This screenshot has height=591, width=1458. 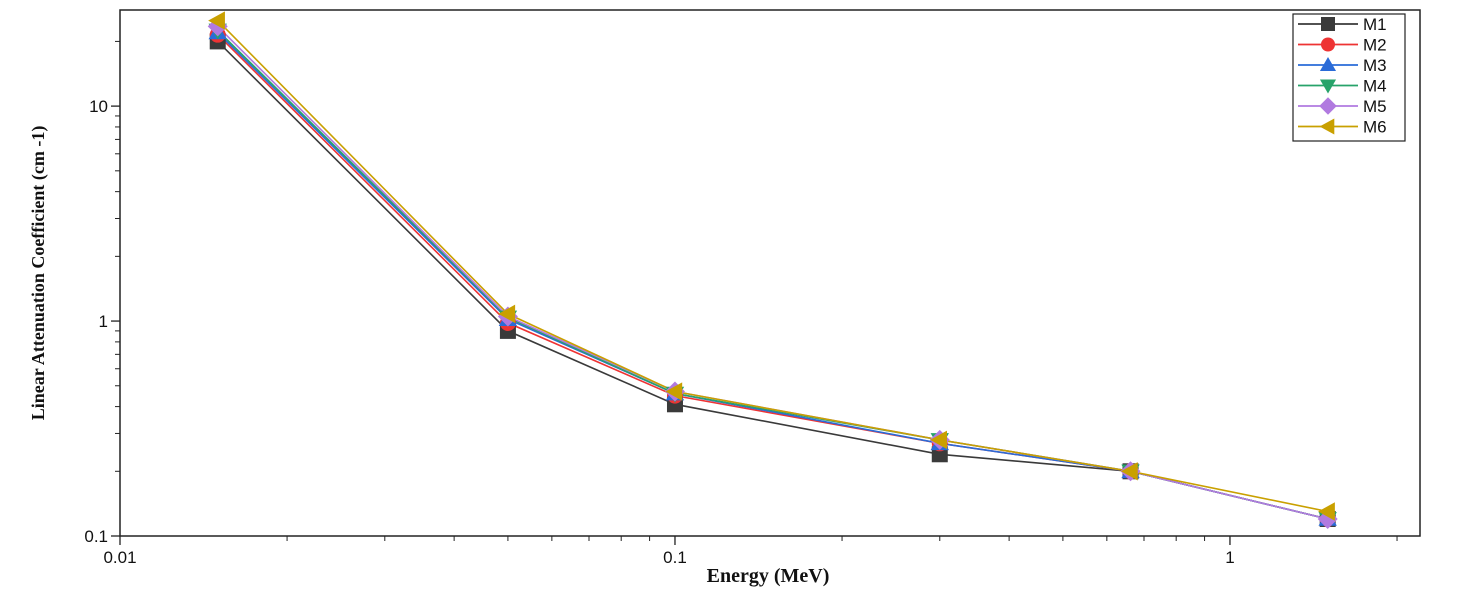 What do you see at coordinates (1328, 63) in the screenshot?
I see `legend-marker-m3` at bounding box center [1328, 63].